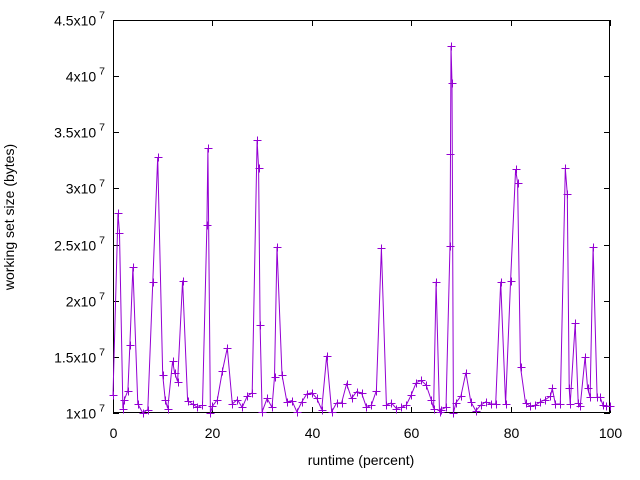 This screenshot has width=640, height=480. What do you see at coordinates (512, 433) in the screenshot?
I see `x-tick-label: 80` at bounding box center [512, 433].